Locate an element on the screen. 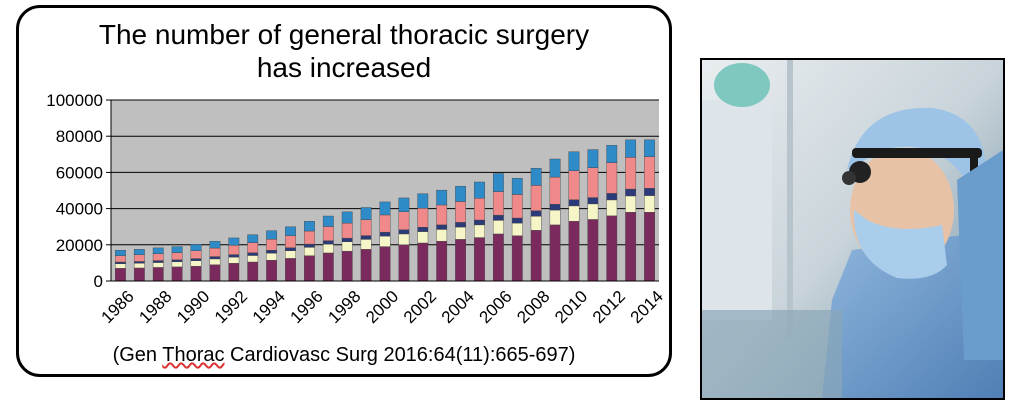 The image size is (1024, 409). surgical-cap is located at coordinates (917, 148).